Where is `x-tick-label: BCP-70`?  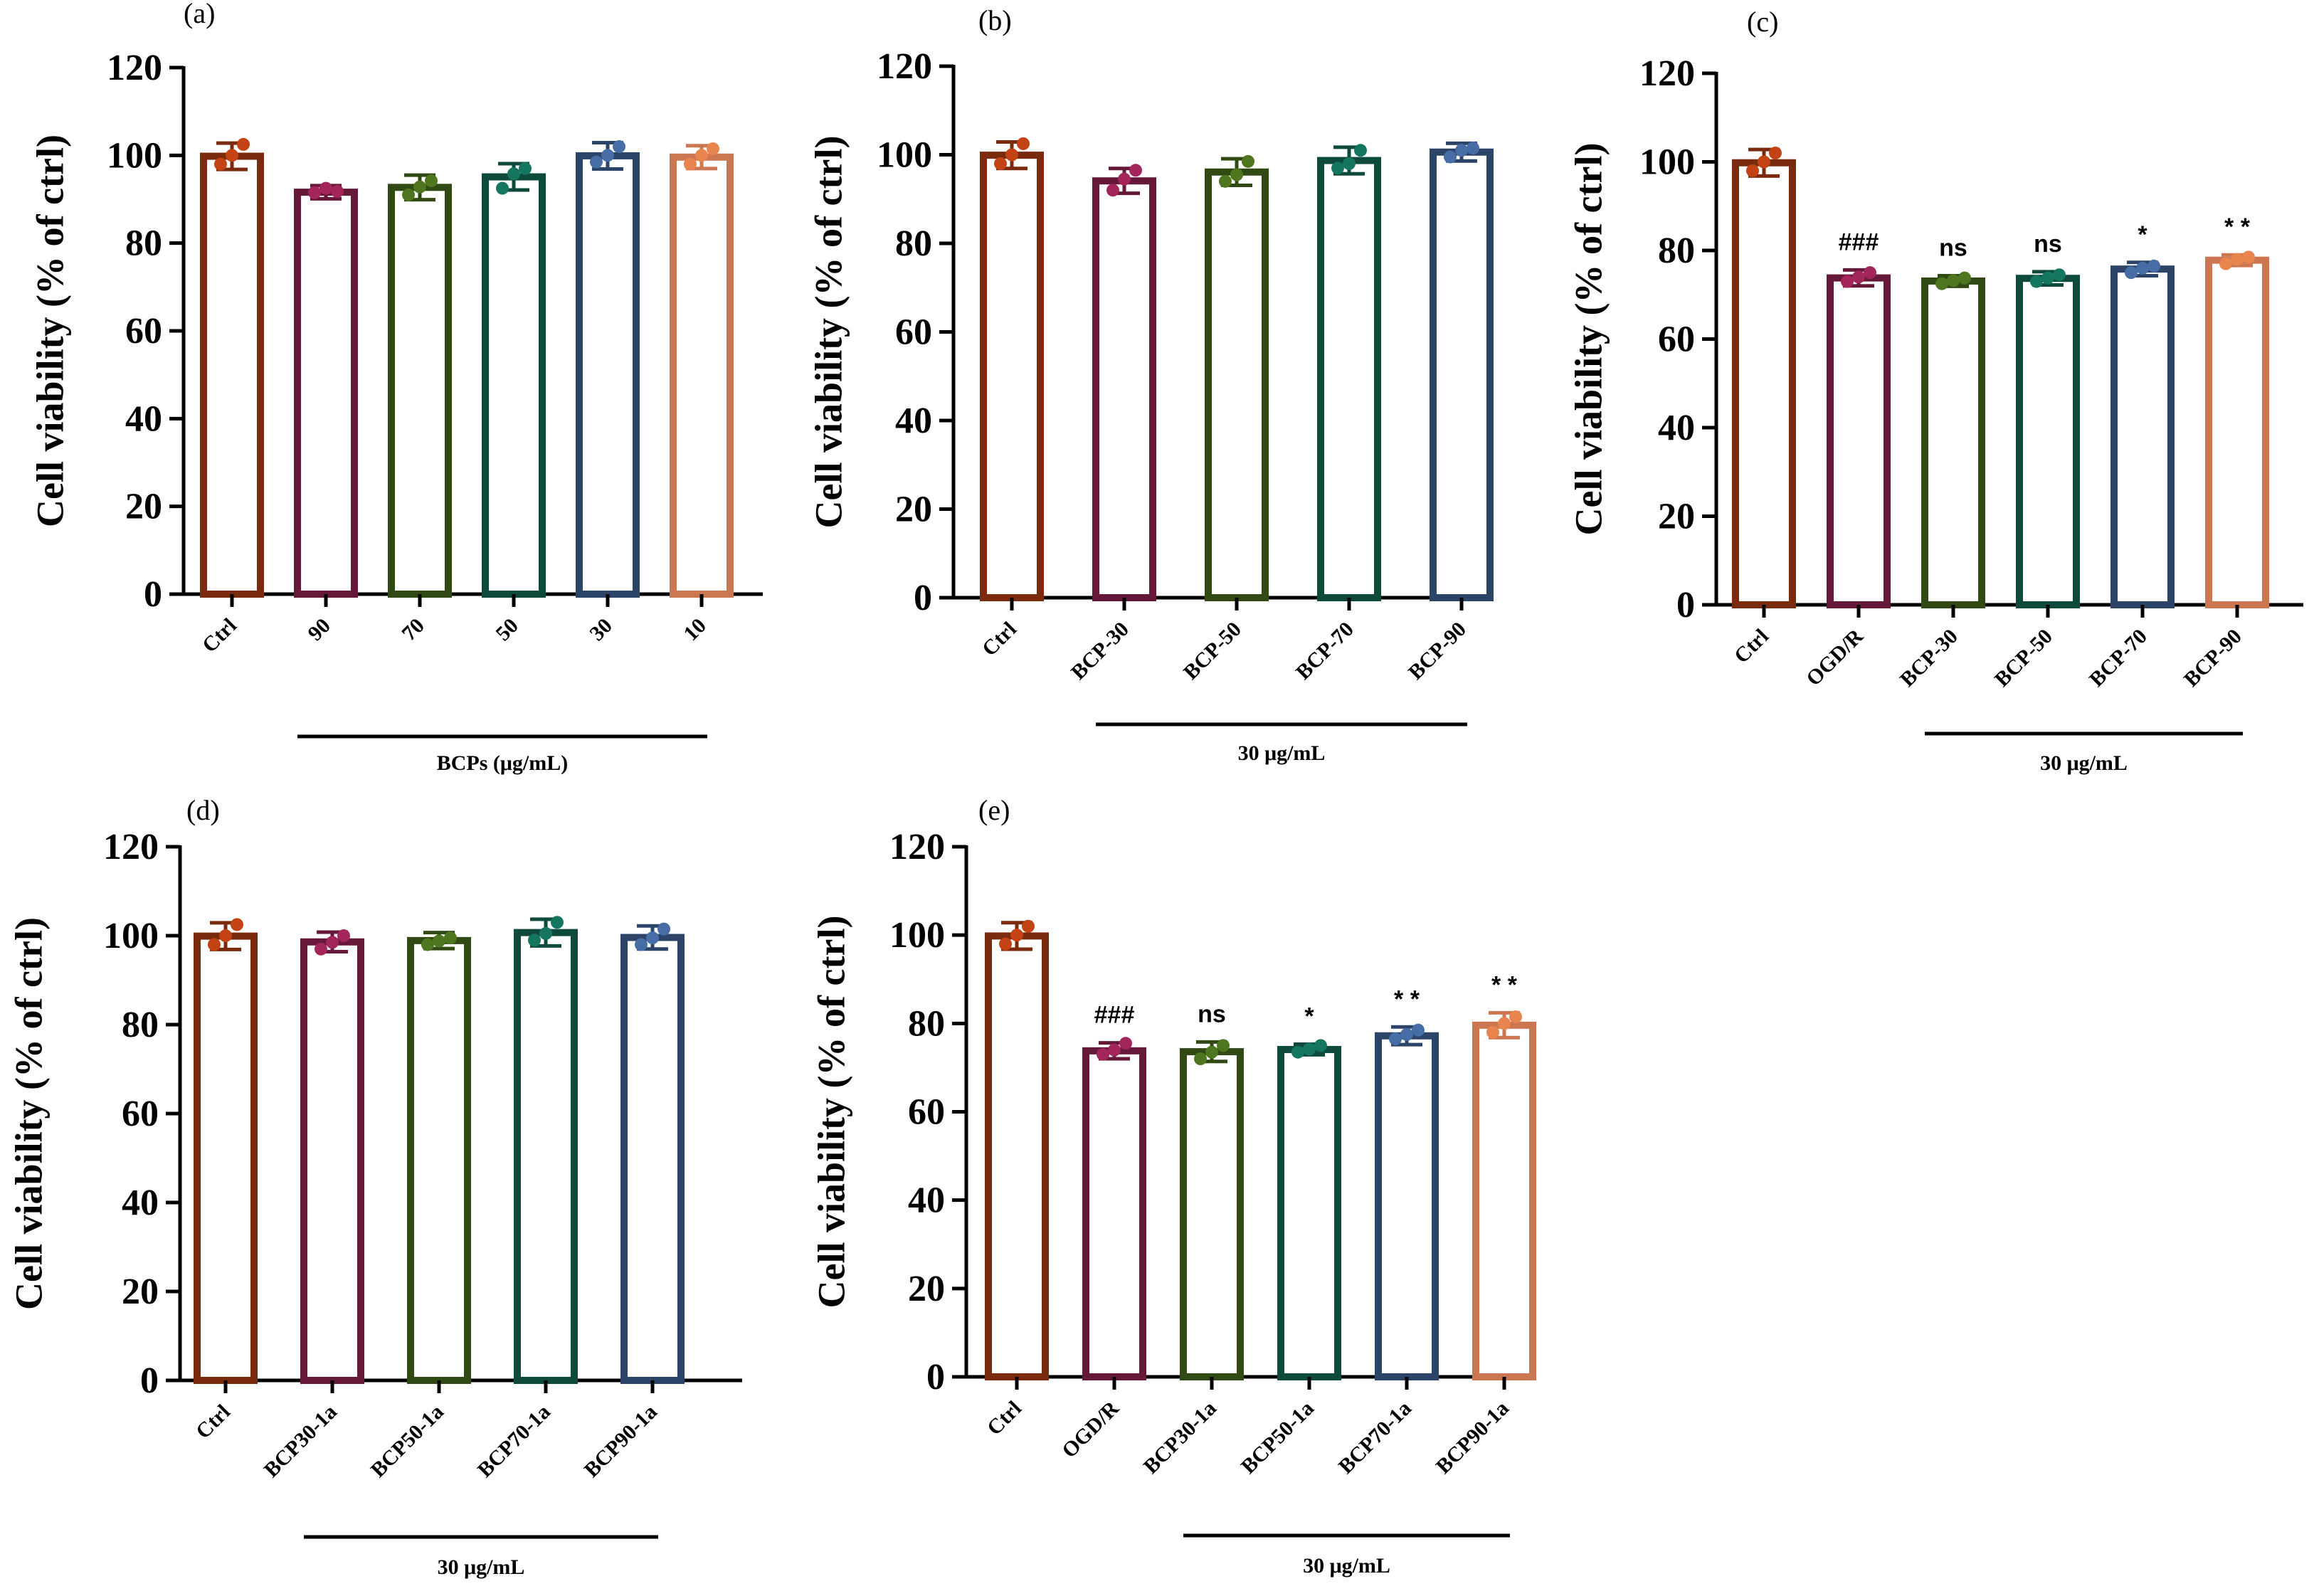
x-tick-label: BCP-70 is located at coordinates (2118, 659).